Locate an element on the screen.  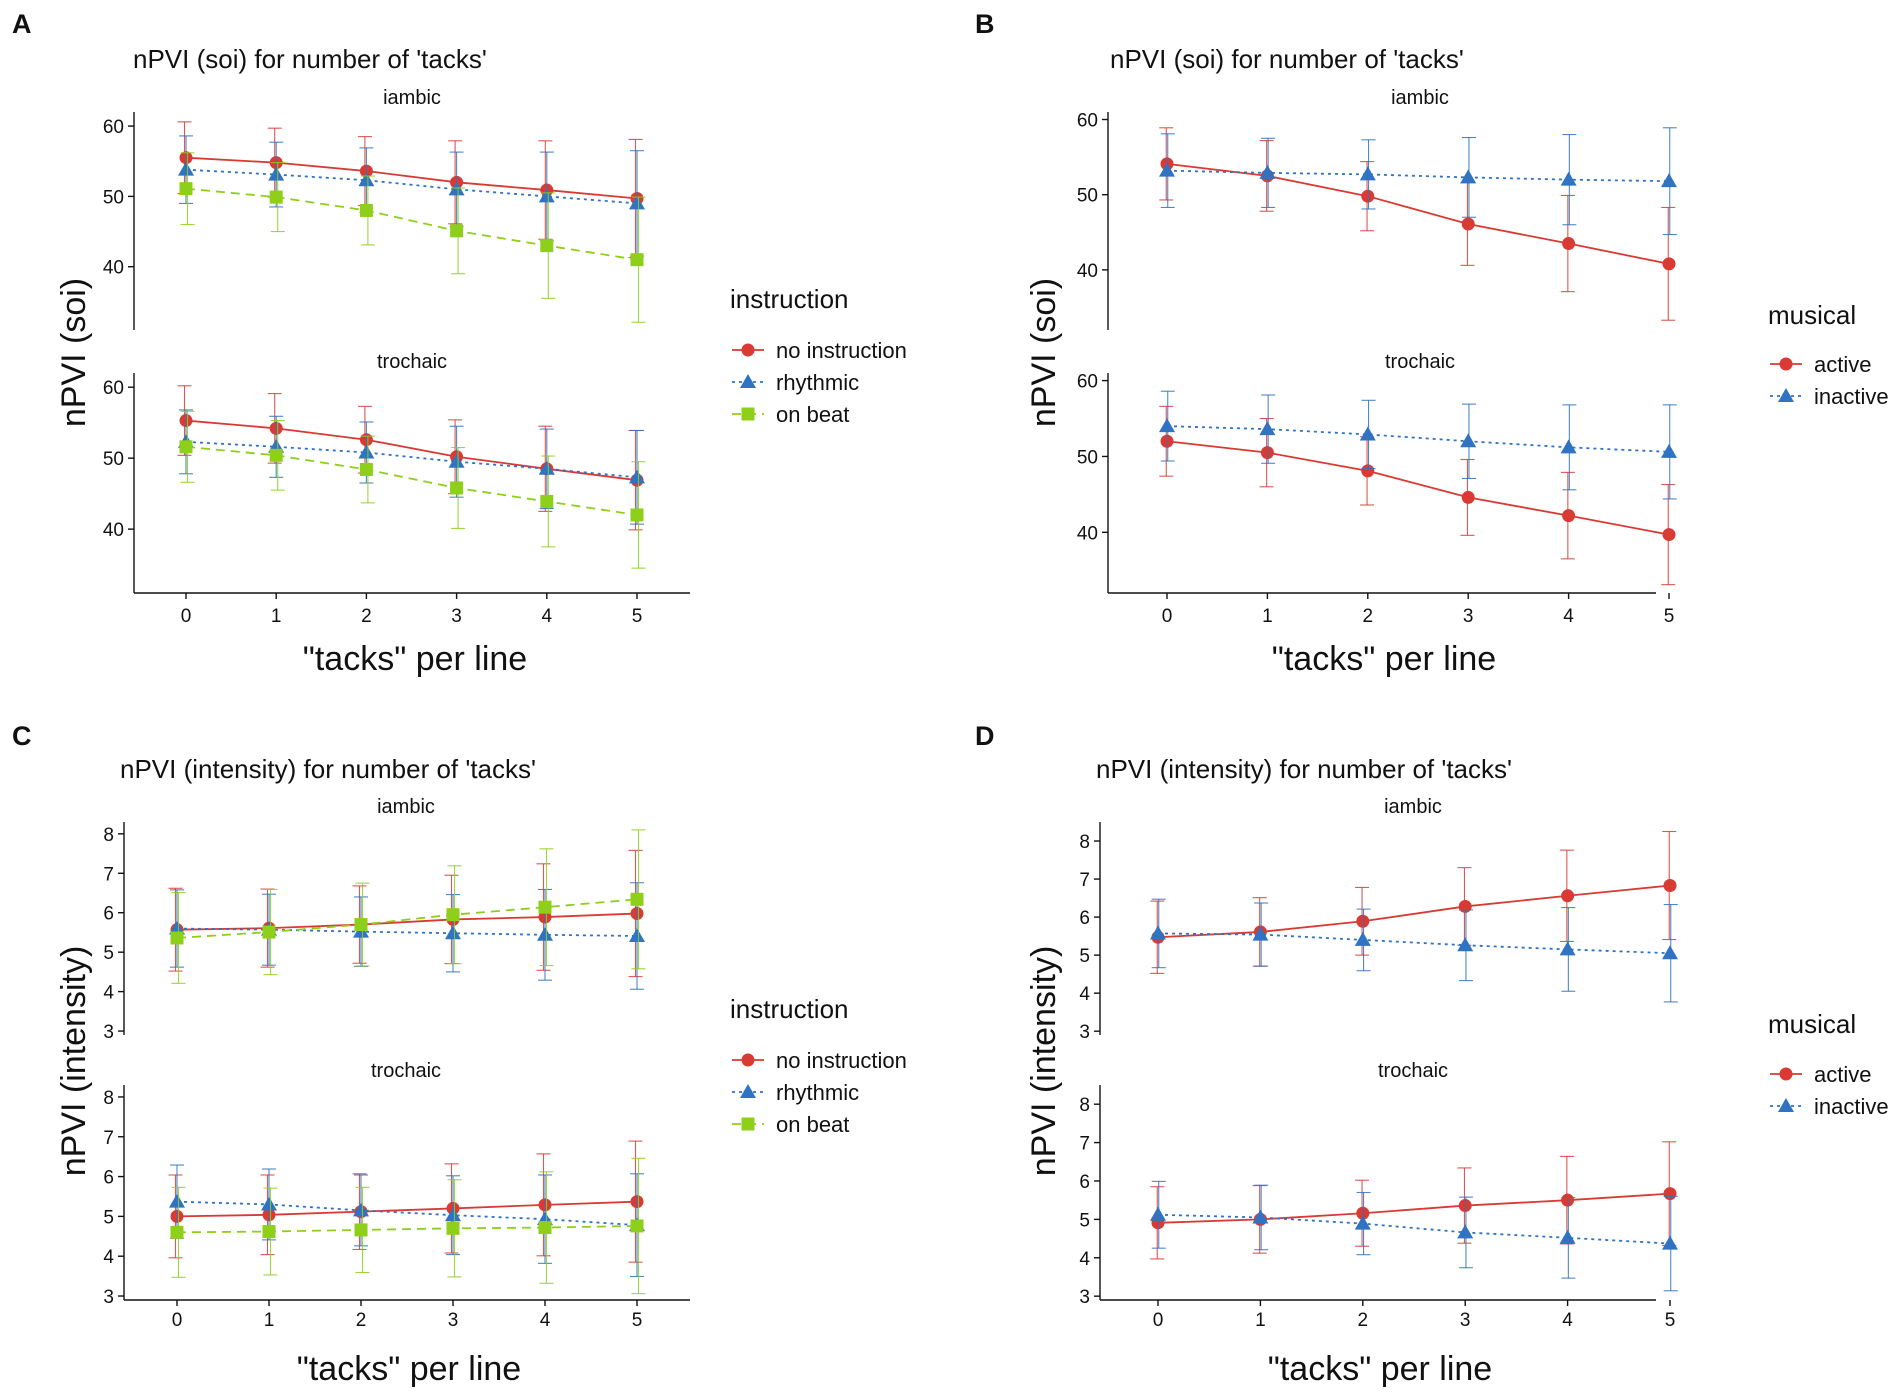
y-tick-label: 6 is located at coordinates (1084, 1182).